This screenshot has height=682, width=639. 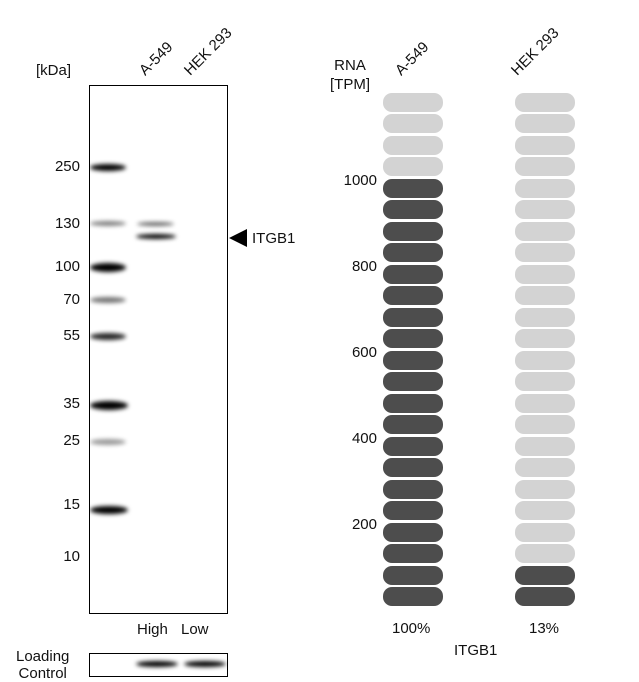 What do you see at coordinates (364, 524) in the screenshot?
I see `y-tick-200: 200` at bounding box center [364, 524].